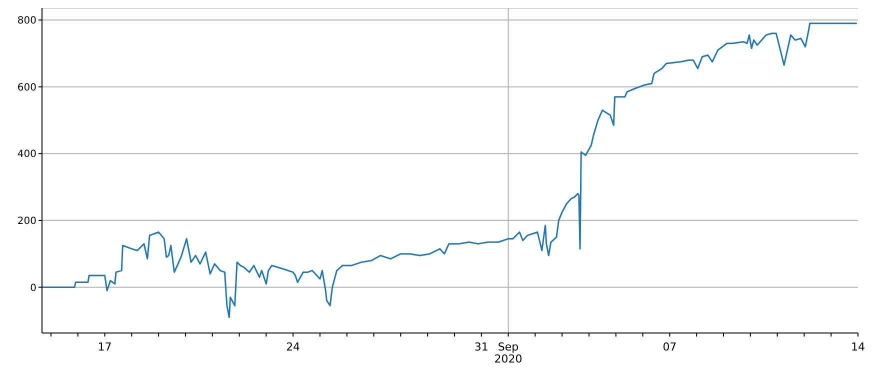 The width and height of the screenshot is (880, 392). What do you see at coordinates (26, 221) in the screenshot?
I see `y-tick-label: 200` at bounding box center [26, 221].